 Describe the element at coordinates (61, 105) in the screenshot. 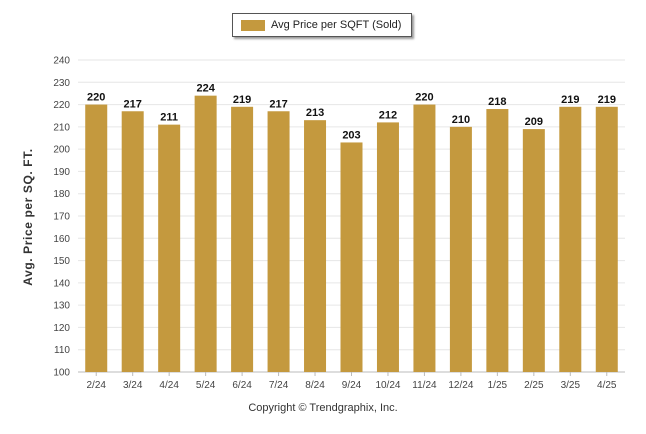

I see `y-tick-label: 220` at that location.